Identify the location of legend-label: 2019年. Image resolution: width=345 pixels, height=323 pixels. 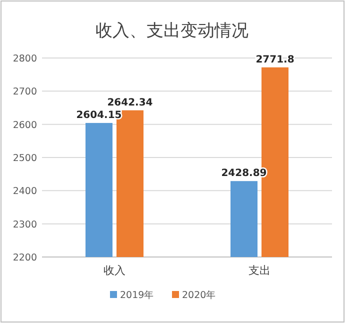
(137, 295).